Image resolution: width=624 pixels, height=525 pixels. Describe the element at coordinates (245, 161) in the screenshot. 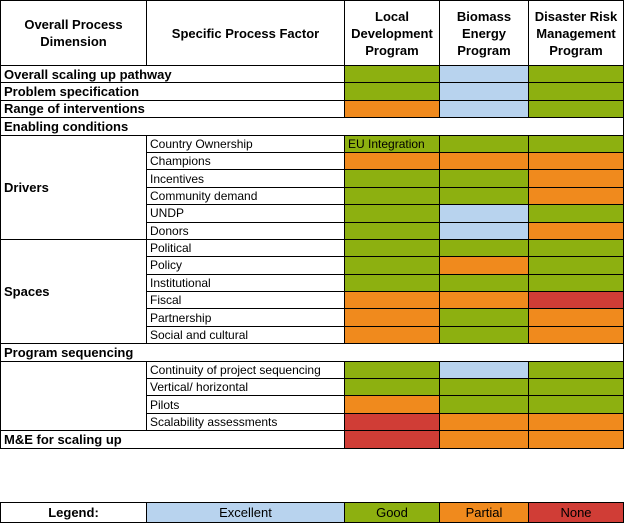

I see `drivers-factor-label: Champions` at that location.